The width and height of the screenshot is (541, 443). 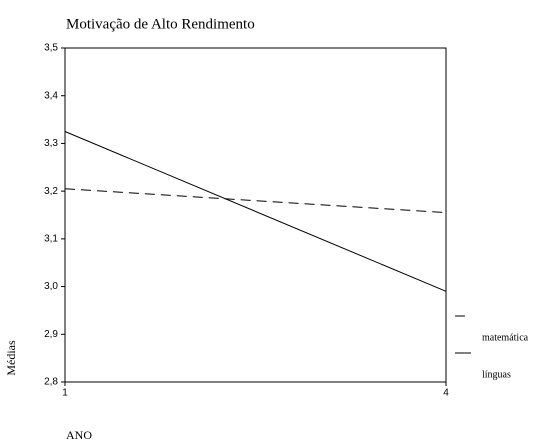 What do you see at coordinates (51, 143) in the screenshot?
I see `y-tick-label: 3,3` at bounding box center [51, 143].